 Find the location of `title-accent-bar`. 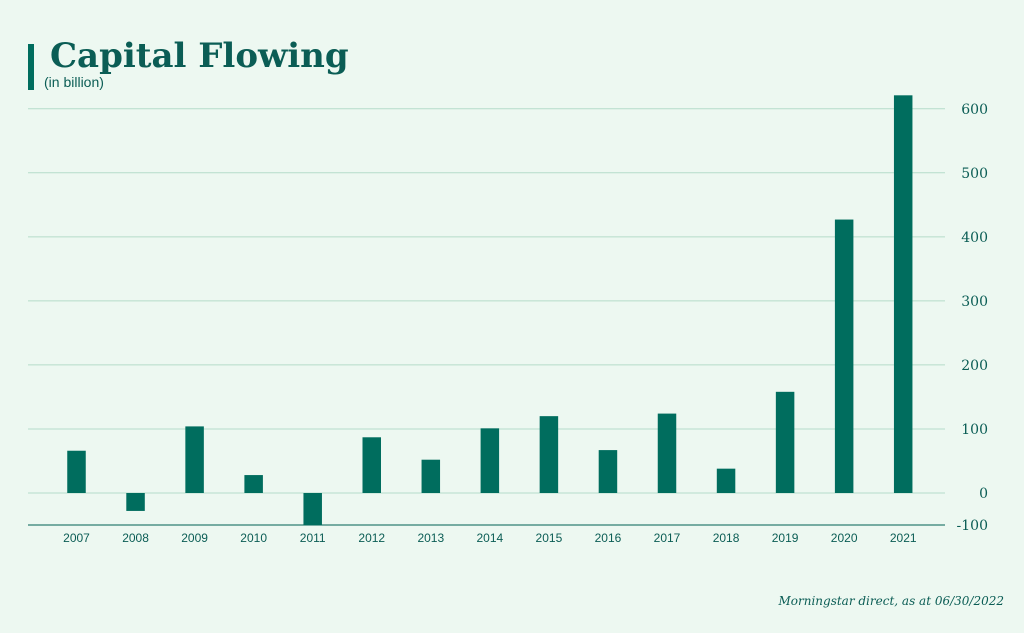

title-accent-bar is located at coordinates (31, 67).